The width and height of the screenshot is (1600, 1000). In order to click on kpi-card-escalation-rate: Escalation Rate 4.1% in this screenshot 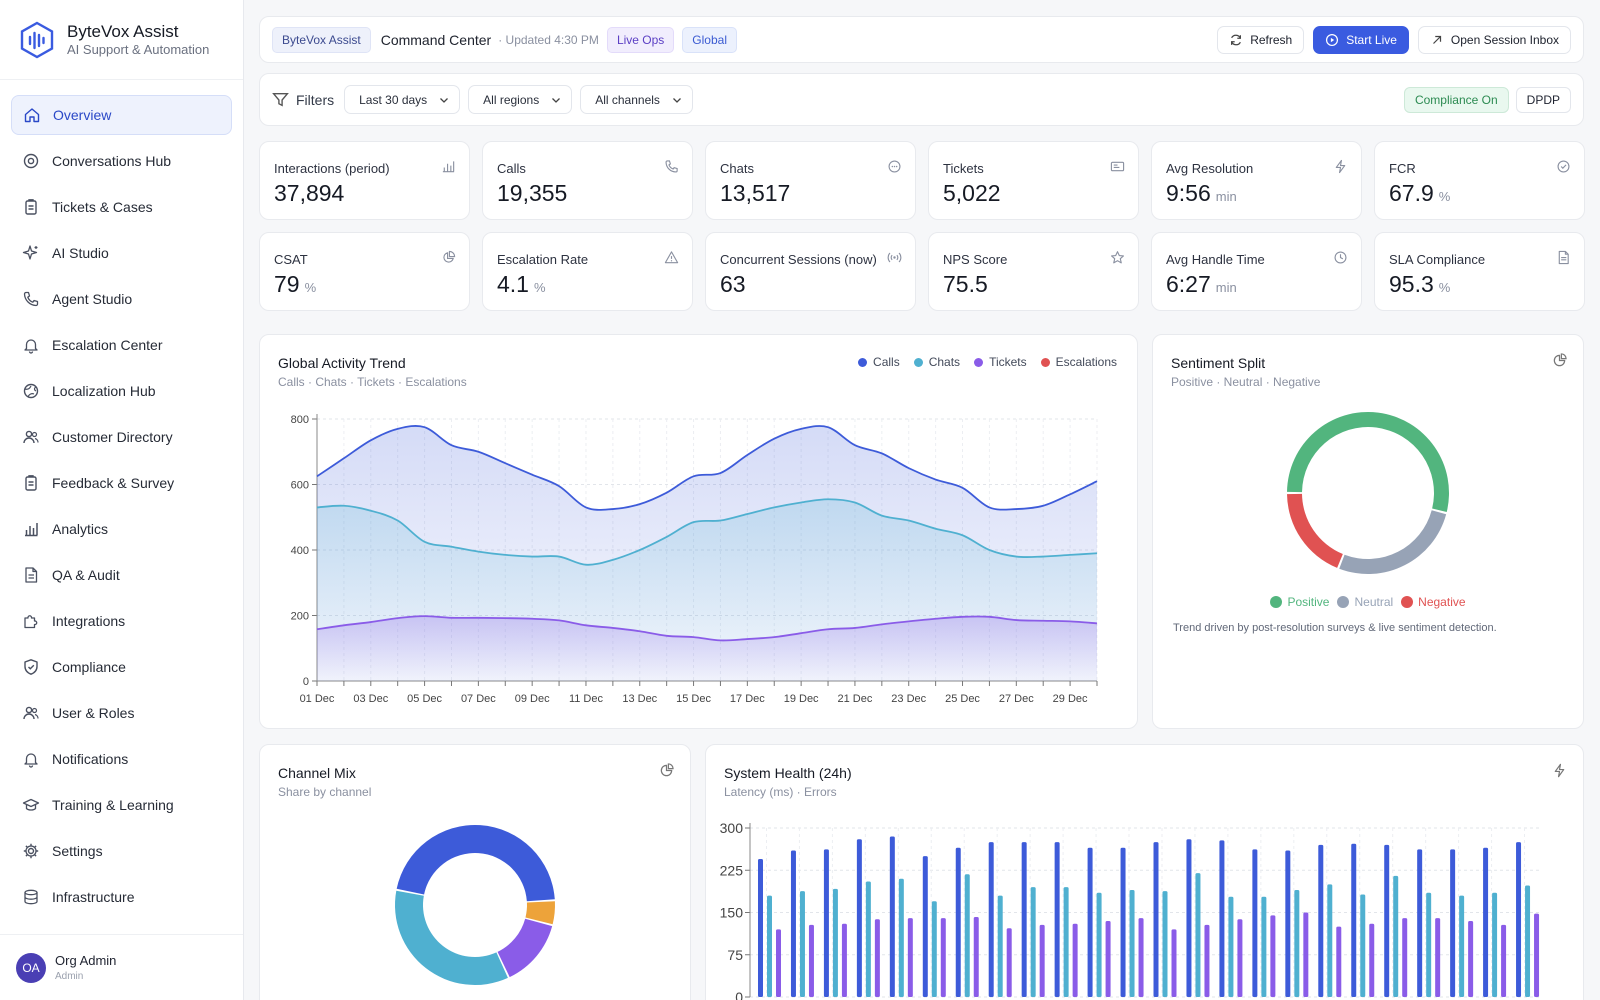, I will do `click(587, 271)`.